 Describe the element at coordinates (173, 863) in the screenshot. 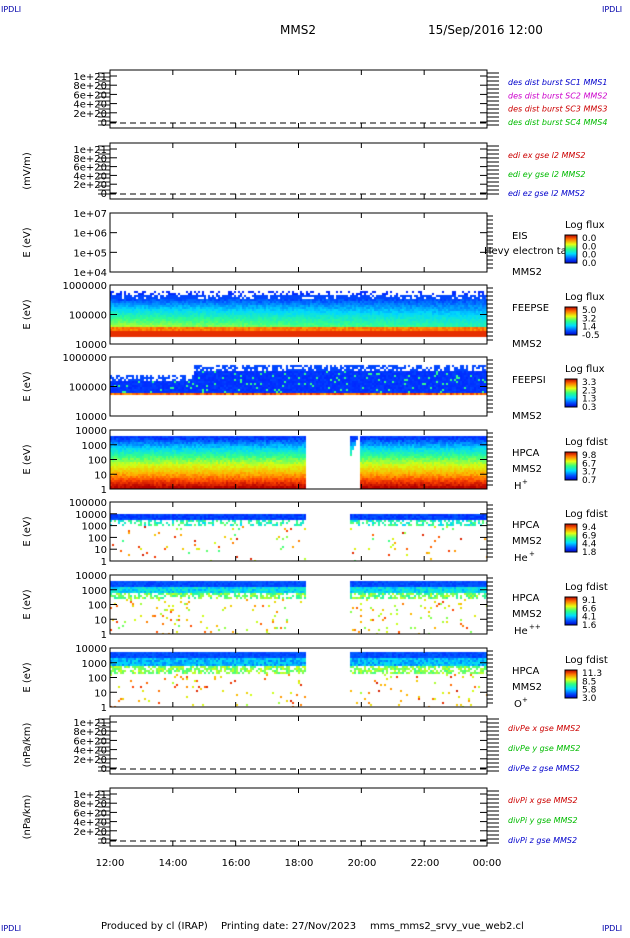

I see `time-tick-label: 14:00` at that location.